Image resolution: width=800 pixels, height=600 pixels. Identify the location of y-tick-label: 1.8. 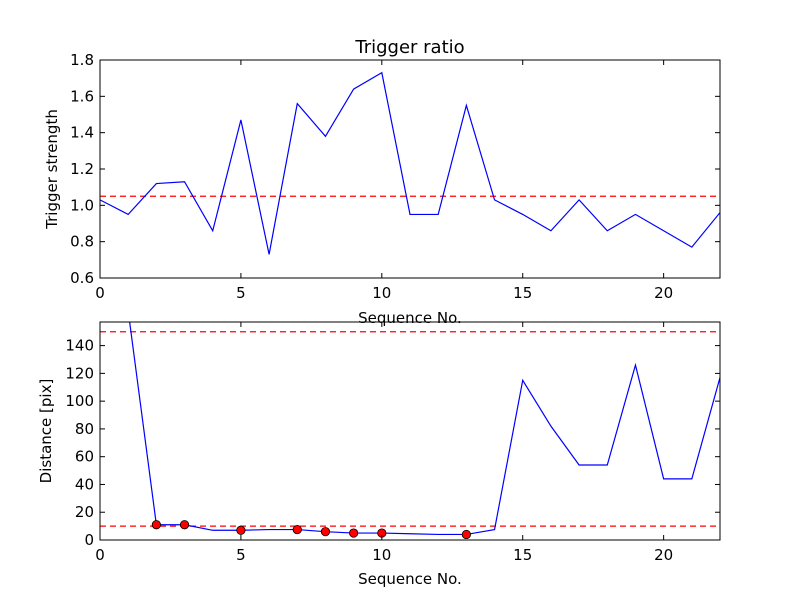
(82, 60).